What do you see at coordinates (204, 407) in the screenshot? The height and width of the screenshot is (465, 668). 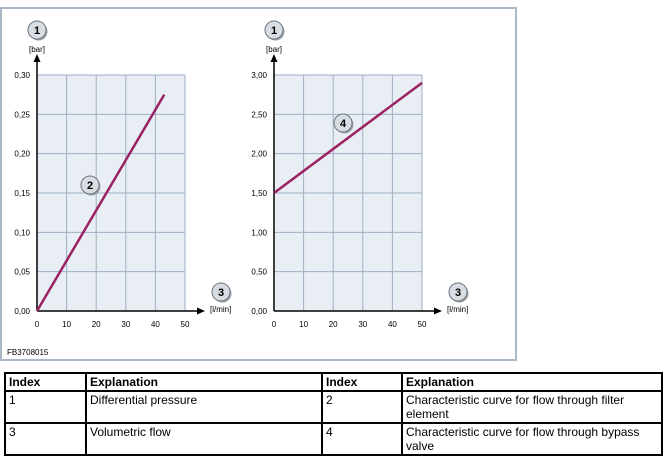 I see `table-cell: Differential pressure` at bounding box center [204, 407].